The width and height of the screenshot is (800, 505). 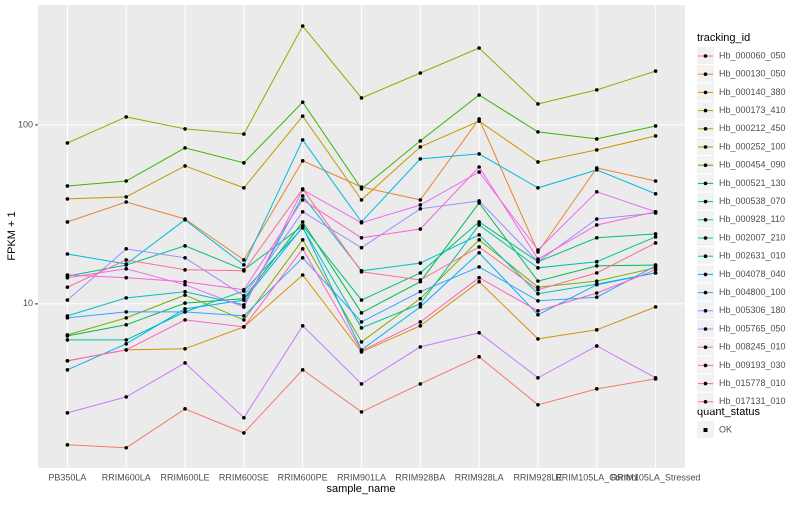 What do you see at coordinates (126, 477) in the screenshot?
I see `x-tick-label: RRIM600LA` at bounding box center [126, 477].